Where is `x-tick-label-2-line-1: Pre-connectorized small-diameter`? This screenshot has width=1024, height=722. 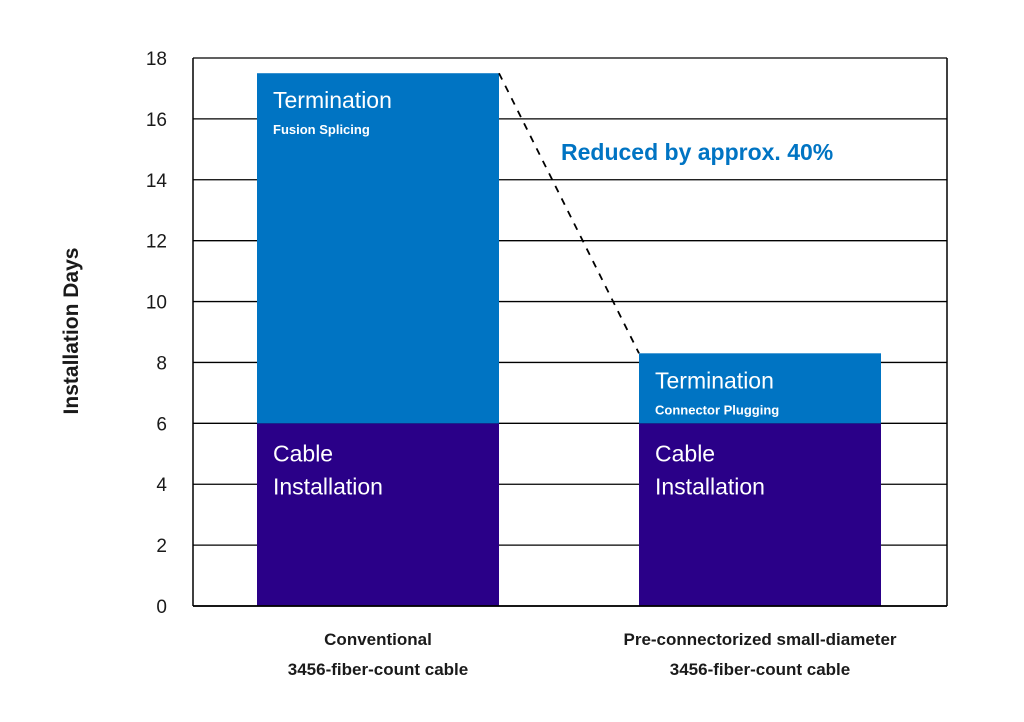 x-tick-label-2-line-1: Pre-connectorized small-diameter is located at coordinates (759, 639).